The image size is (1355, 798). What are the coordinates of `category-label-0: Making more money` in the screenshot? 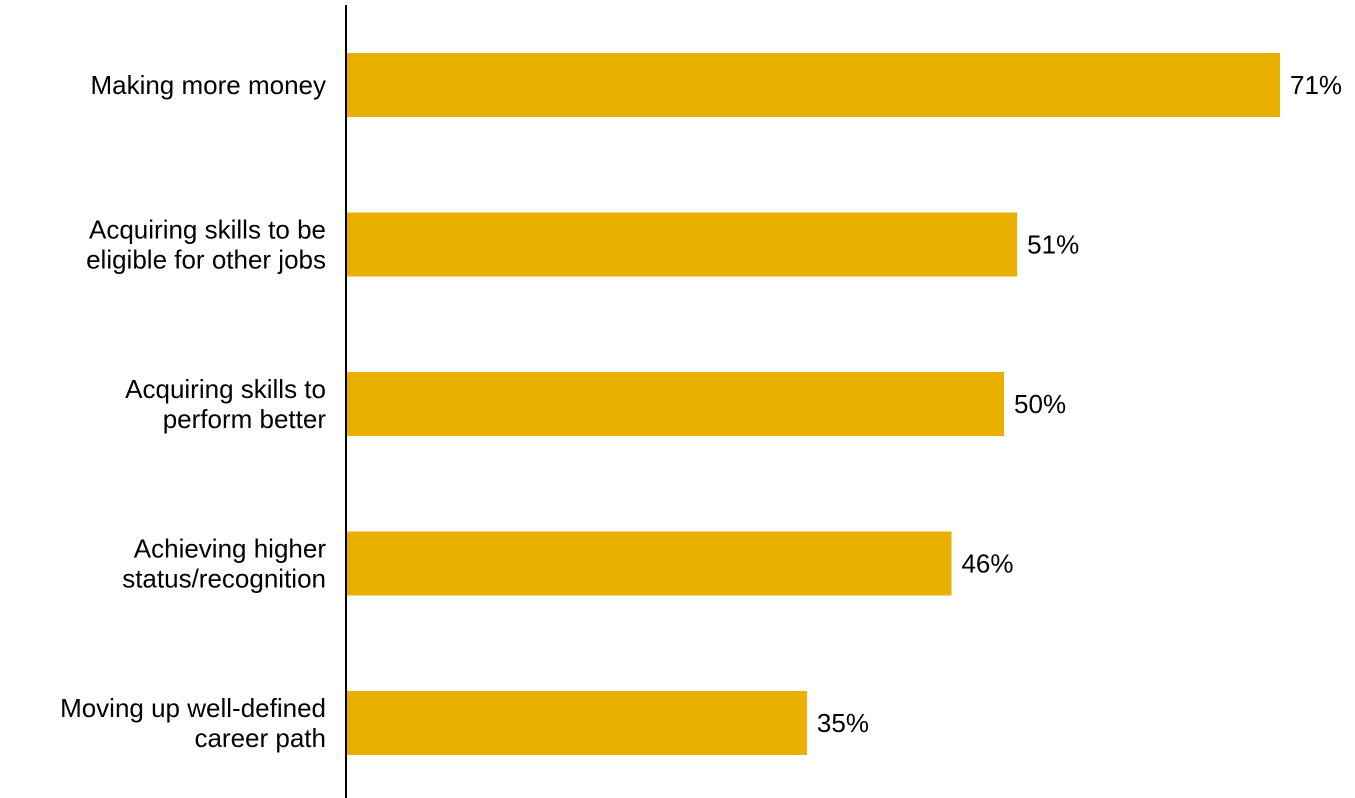 It's located at (208, 85).